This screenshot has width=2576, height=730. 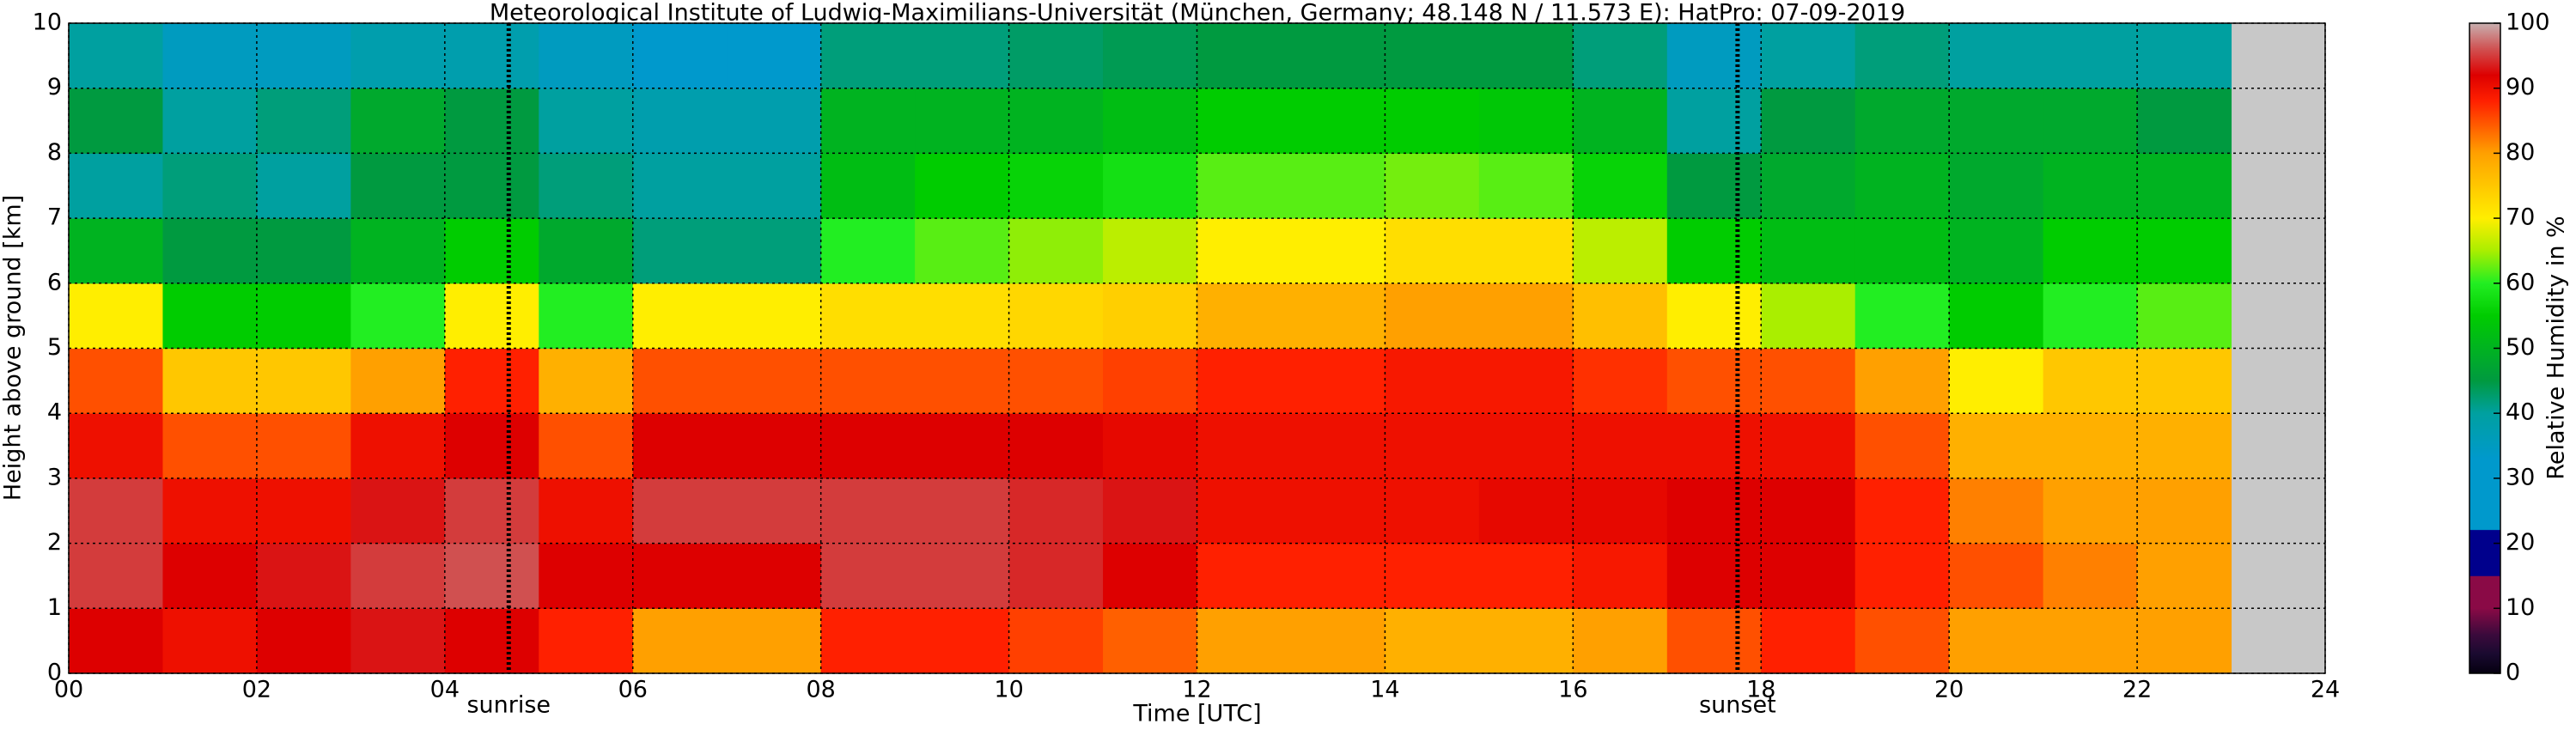 What do you see at coordinates (54, 347) in the screenshot?
I see `y-tick-label: 5` at bounding box center [54, 347].